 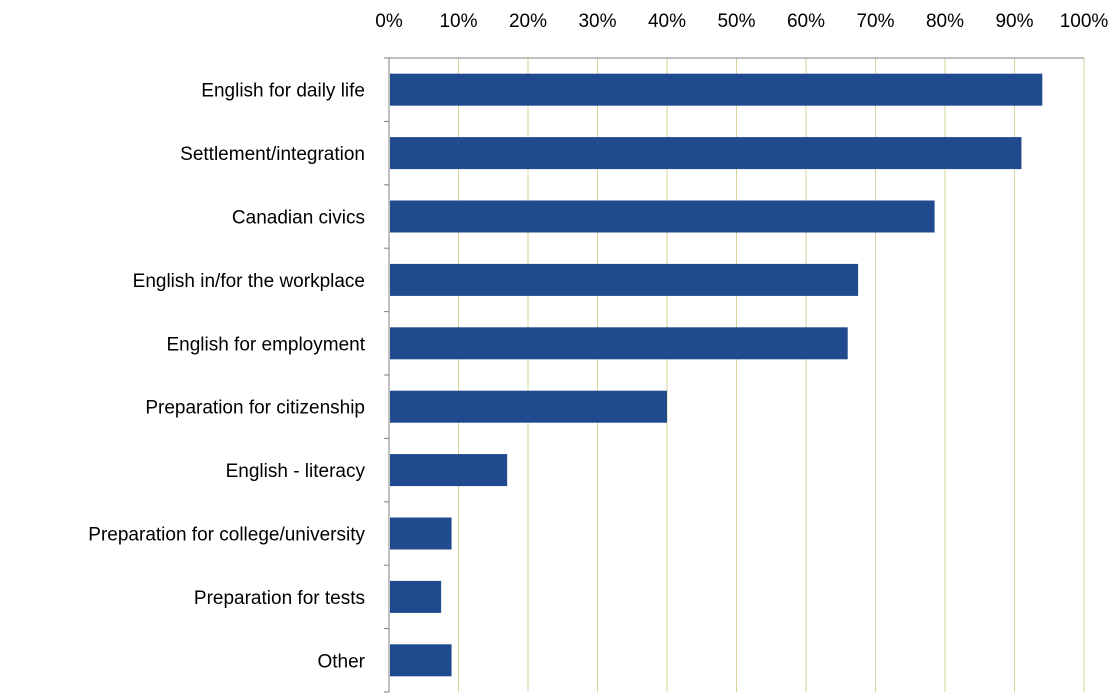 I want to click on x-tick-label: 90%, so click(x=1014, y=21).